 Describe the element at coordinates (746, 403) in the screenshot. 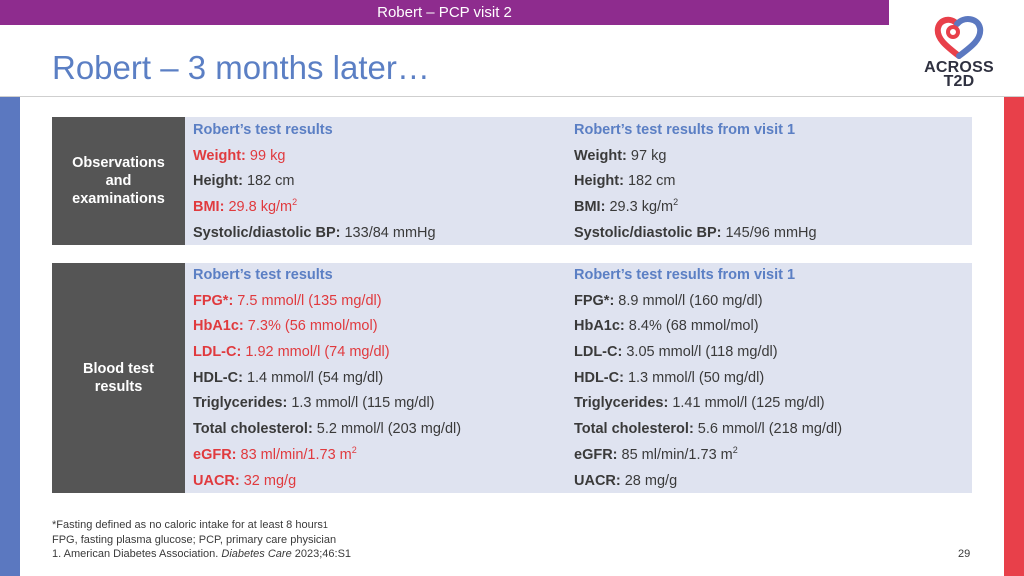

I see `blood-previous-value: 1.41 mmol/l (125 mg/dl)` at that location.